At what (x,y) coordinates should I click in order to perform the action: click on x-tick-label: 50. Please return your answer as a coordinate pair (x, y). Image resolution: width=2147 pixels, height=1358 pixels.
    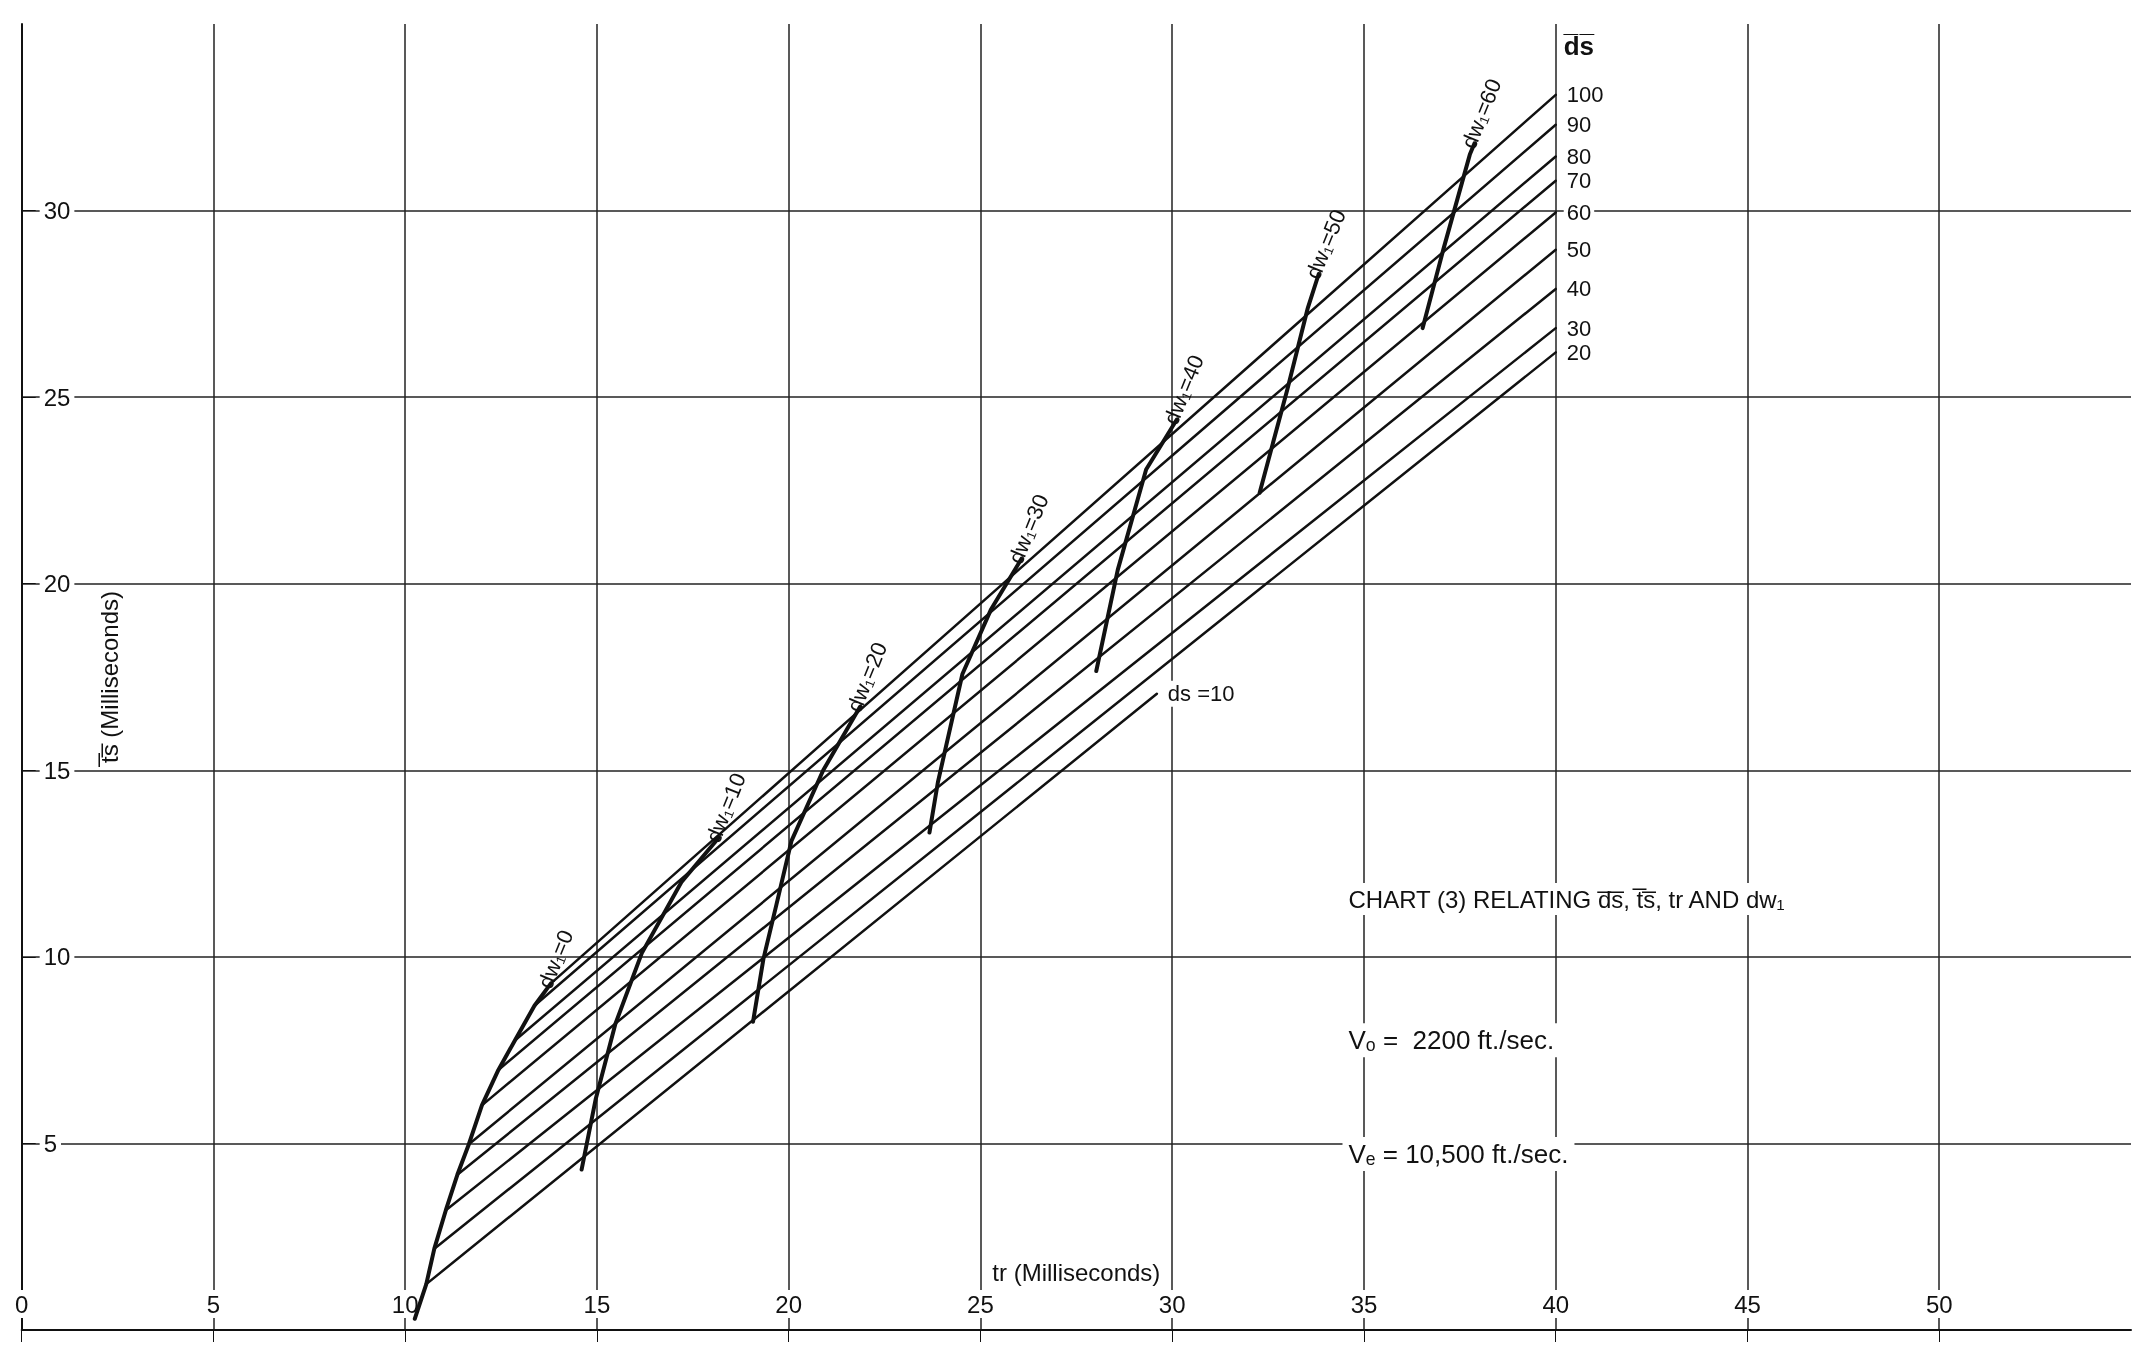
    Looking at the image, I should click on (1939, 1304).